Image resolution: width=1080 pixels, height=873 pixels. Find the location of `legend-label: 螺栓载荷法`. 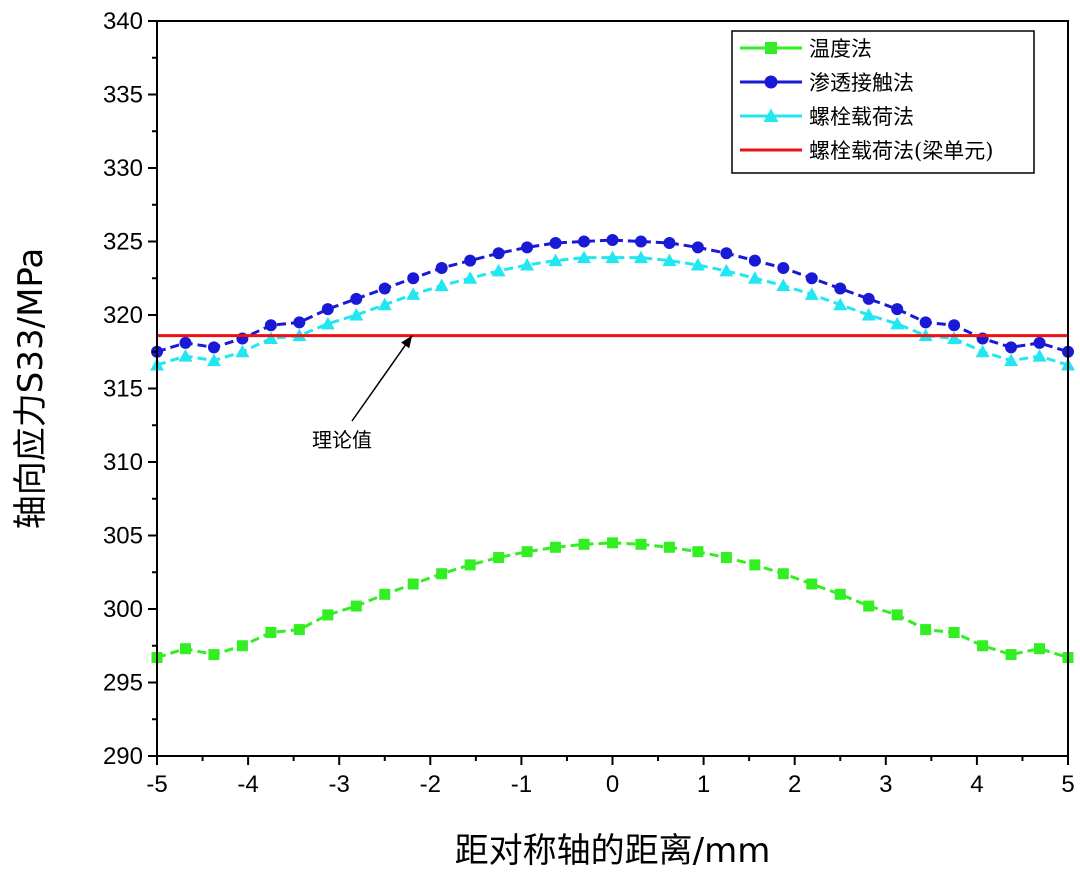

legend-label: 螺栓载荷法 is located at coordinates (861, 117).